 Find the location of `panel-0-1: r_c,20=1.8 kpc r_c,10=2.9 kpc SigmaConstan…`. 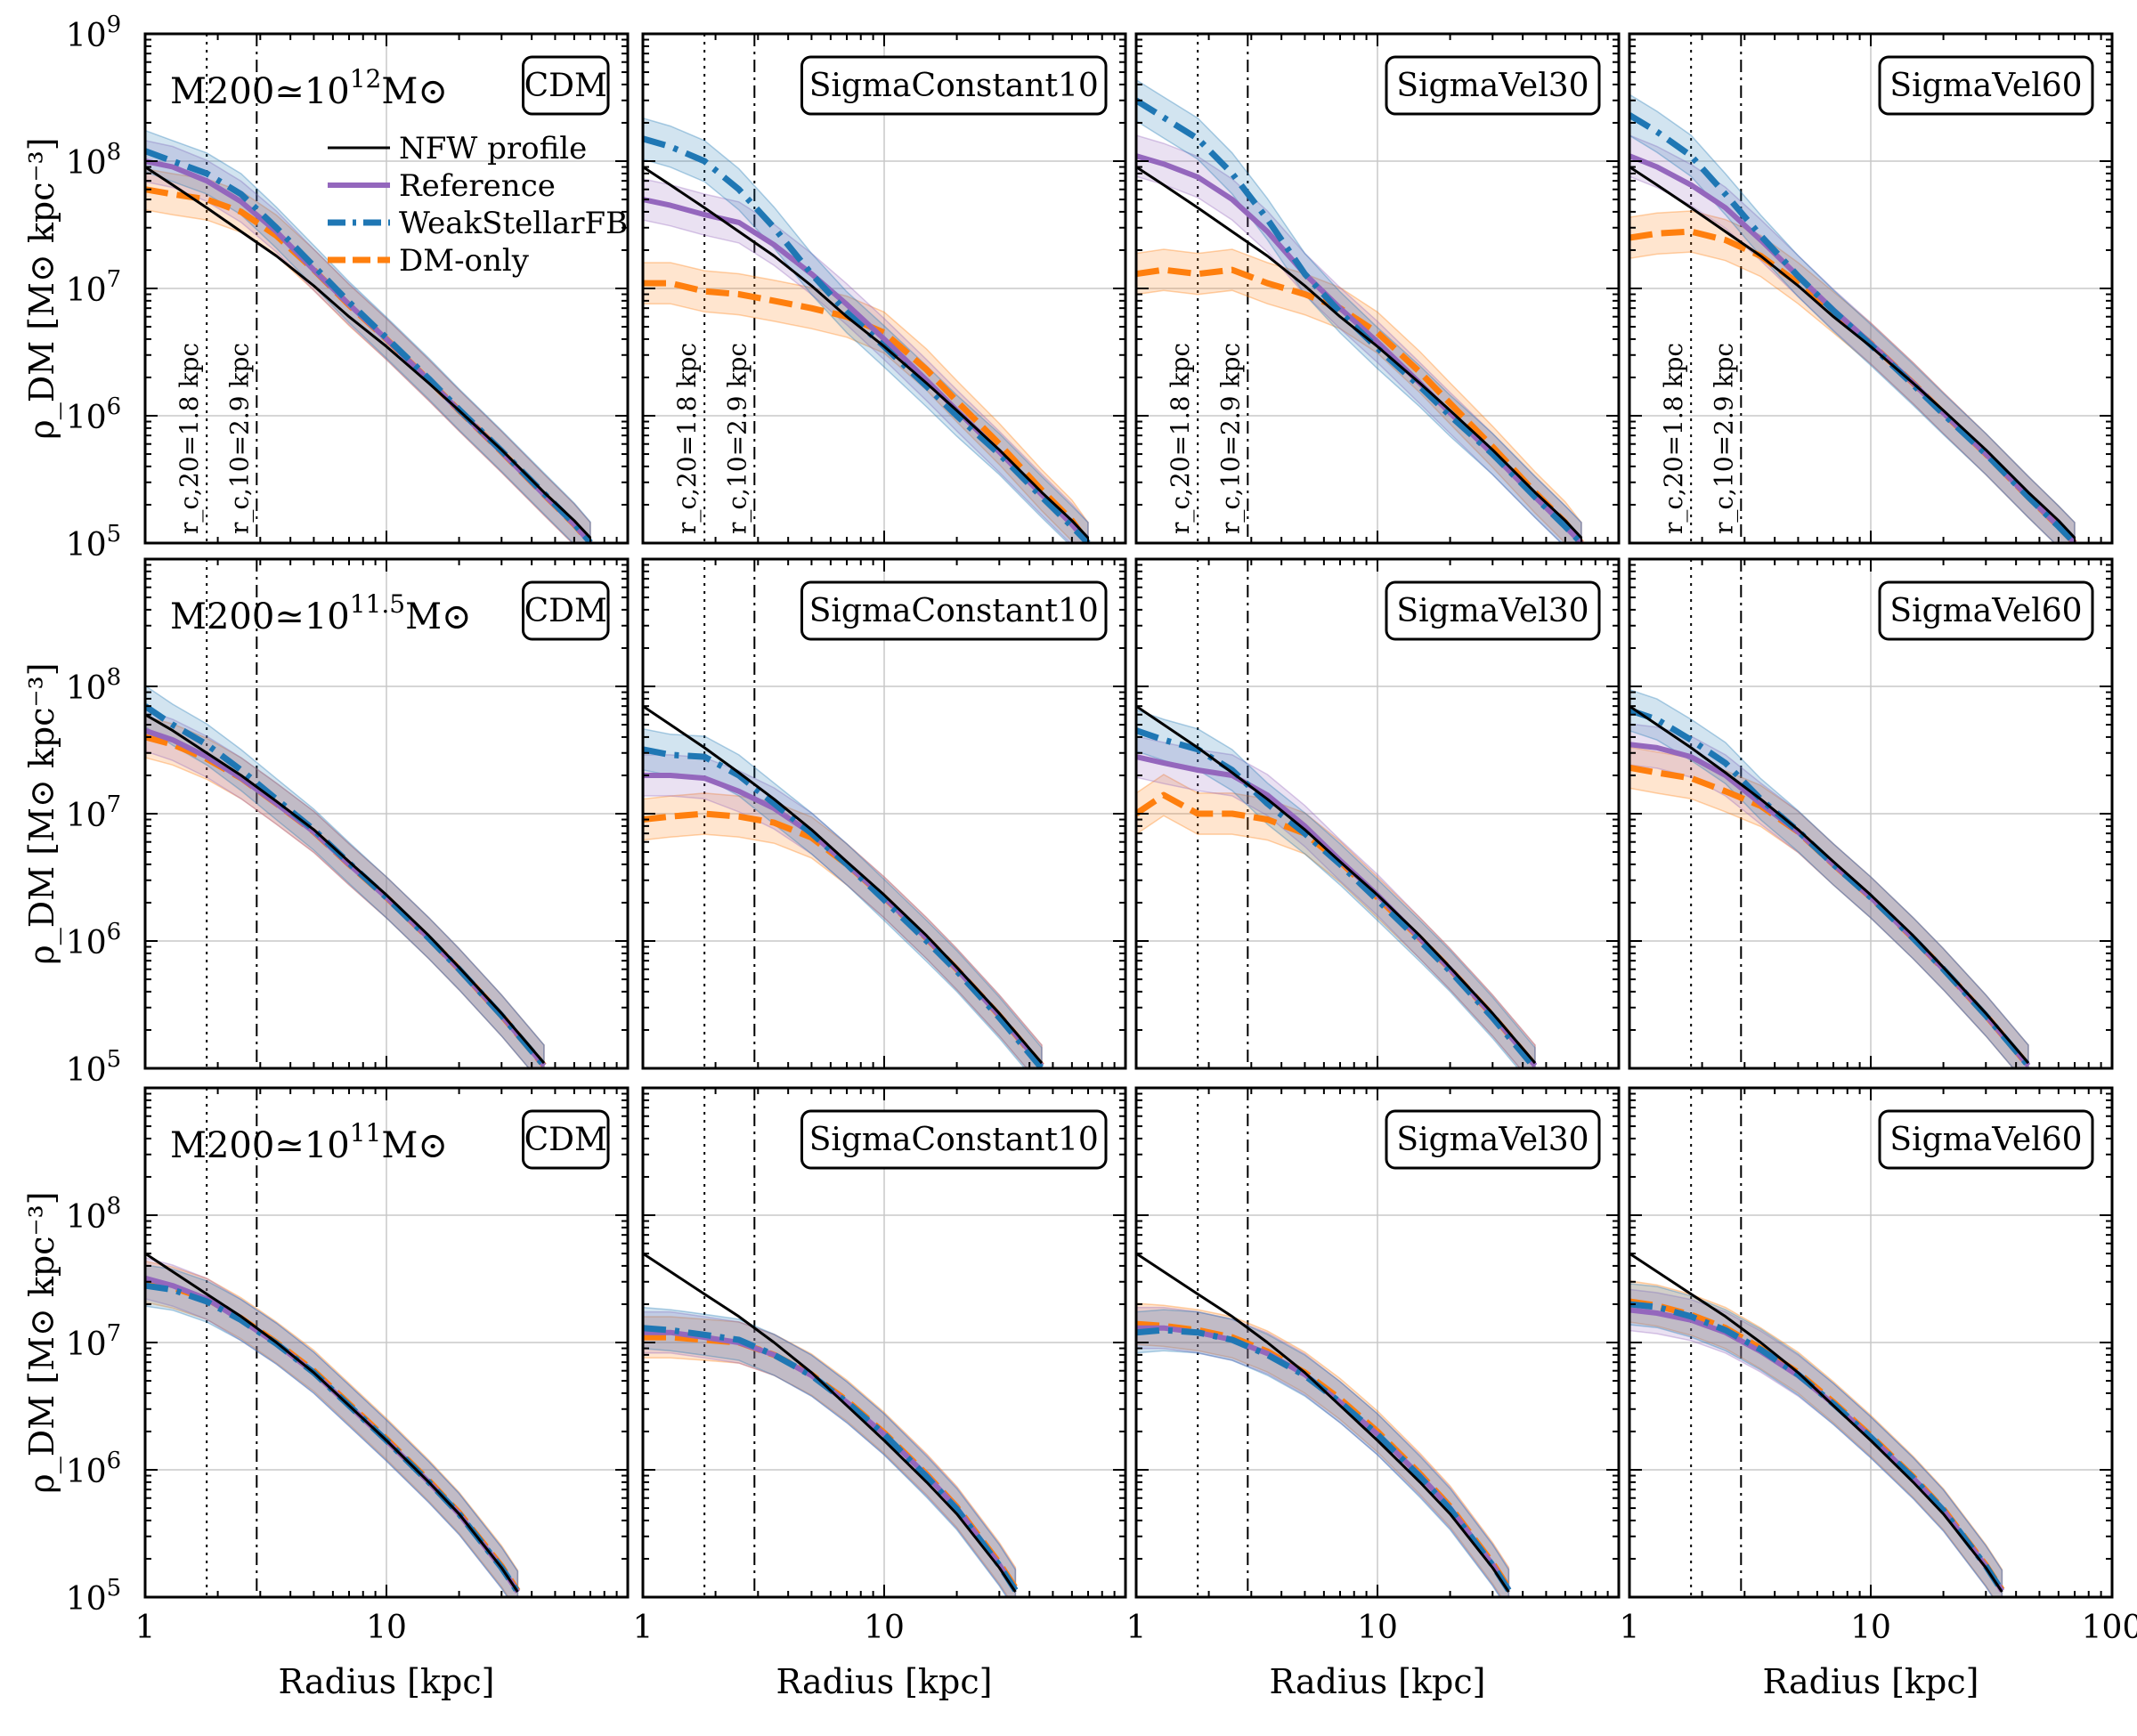

panel-0-1: r_c,20=1.8 kpc r_c,10=2.9 kpc SigmaConstan… is located at coordinates (884, 288).